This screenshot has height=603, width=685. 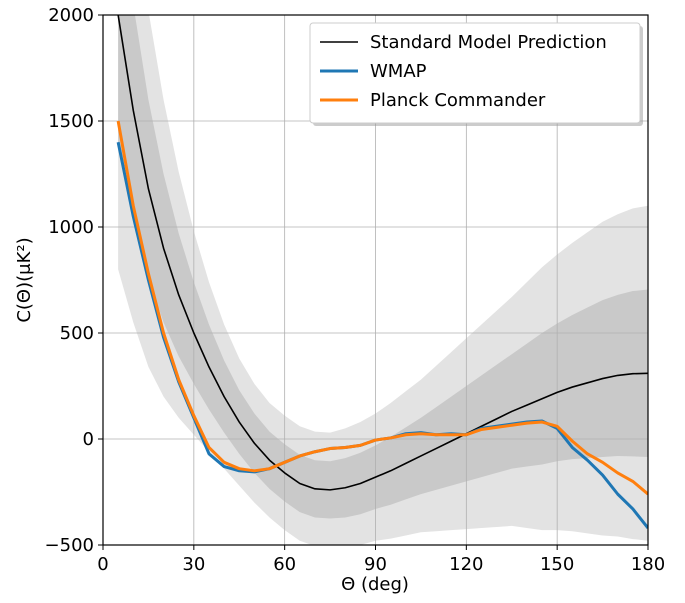 What do you see at coordinates (284, 564) in the screenshot?
I see `x-tick-label: 60` at bounding box center [284, 564].